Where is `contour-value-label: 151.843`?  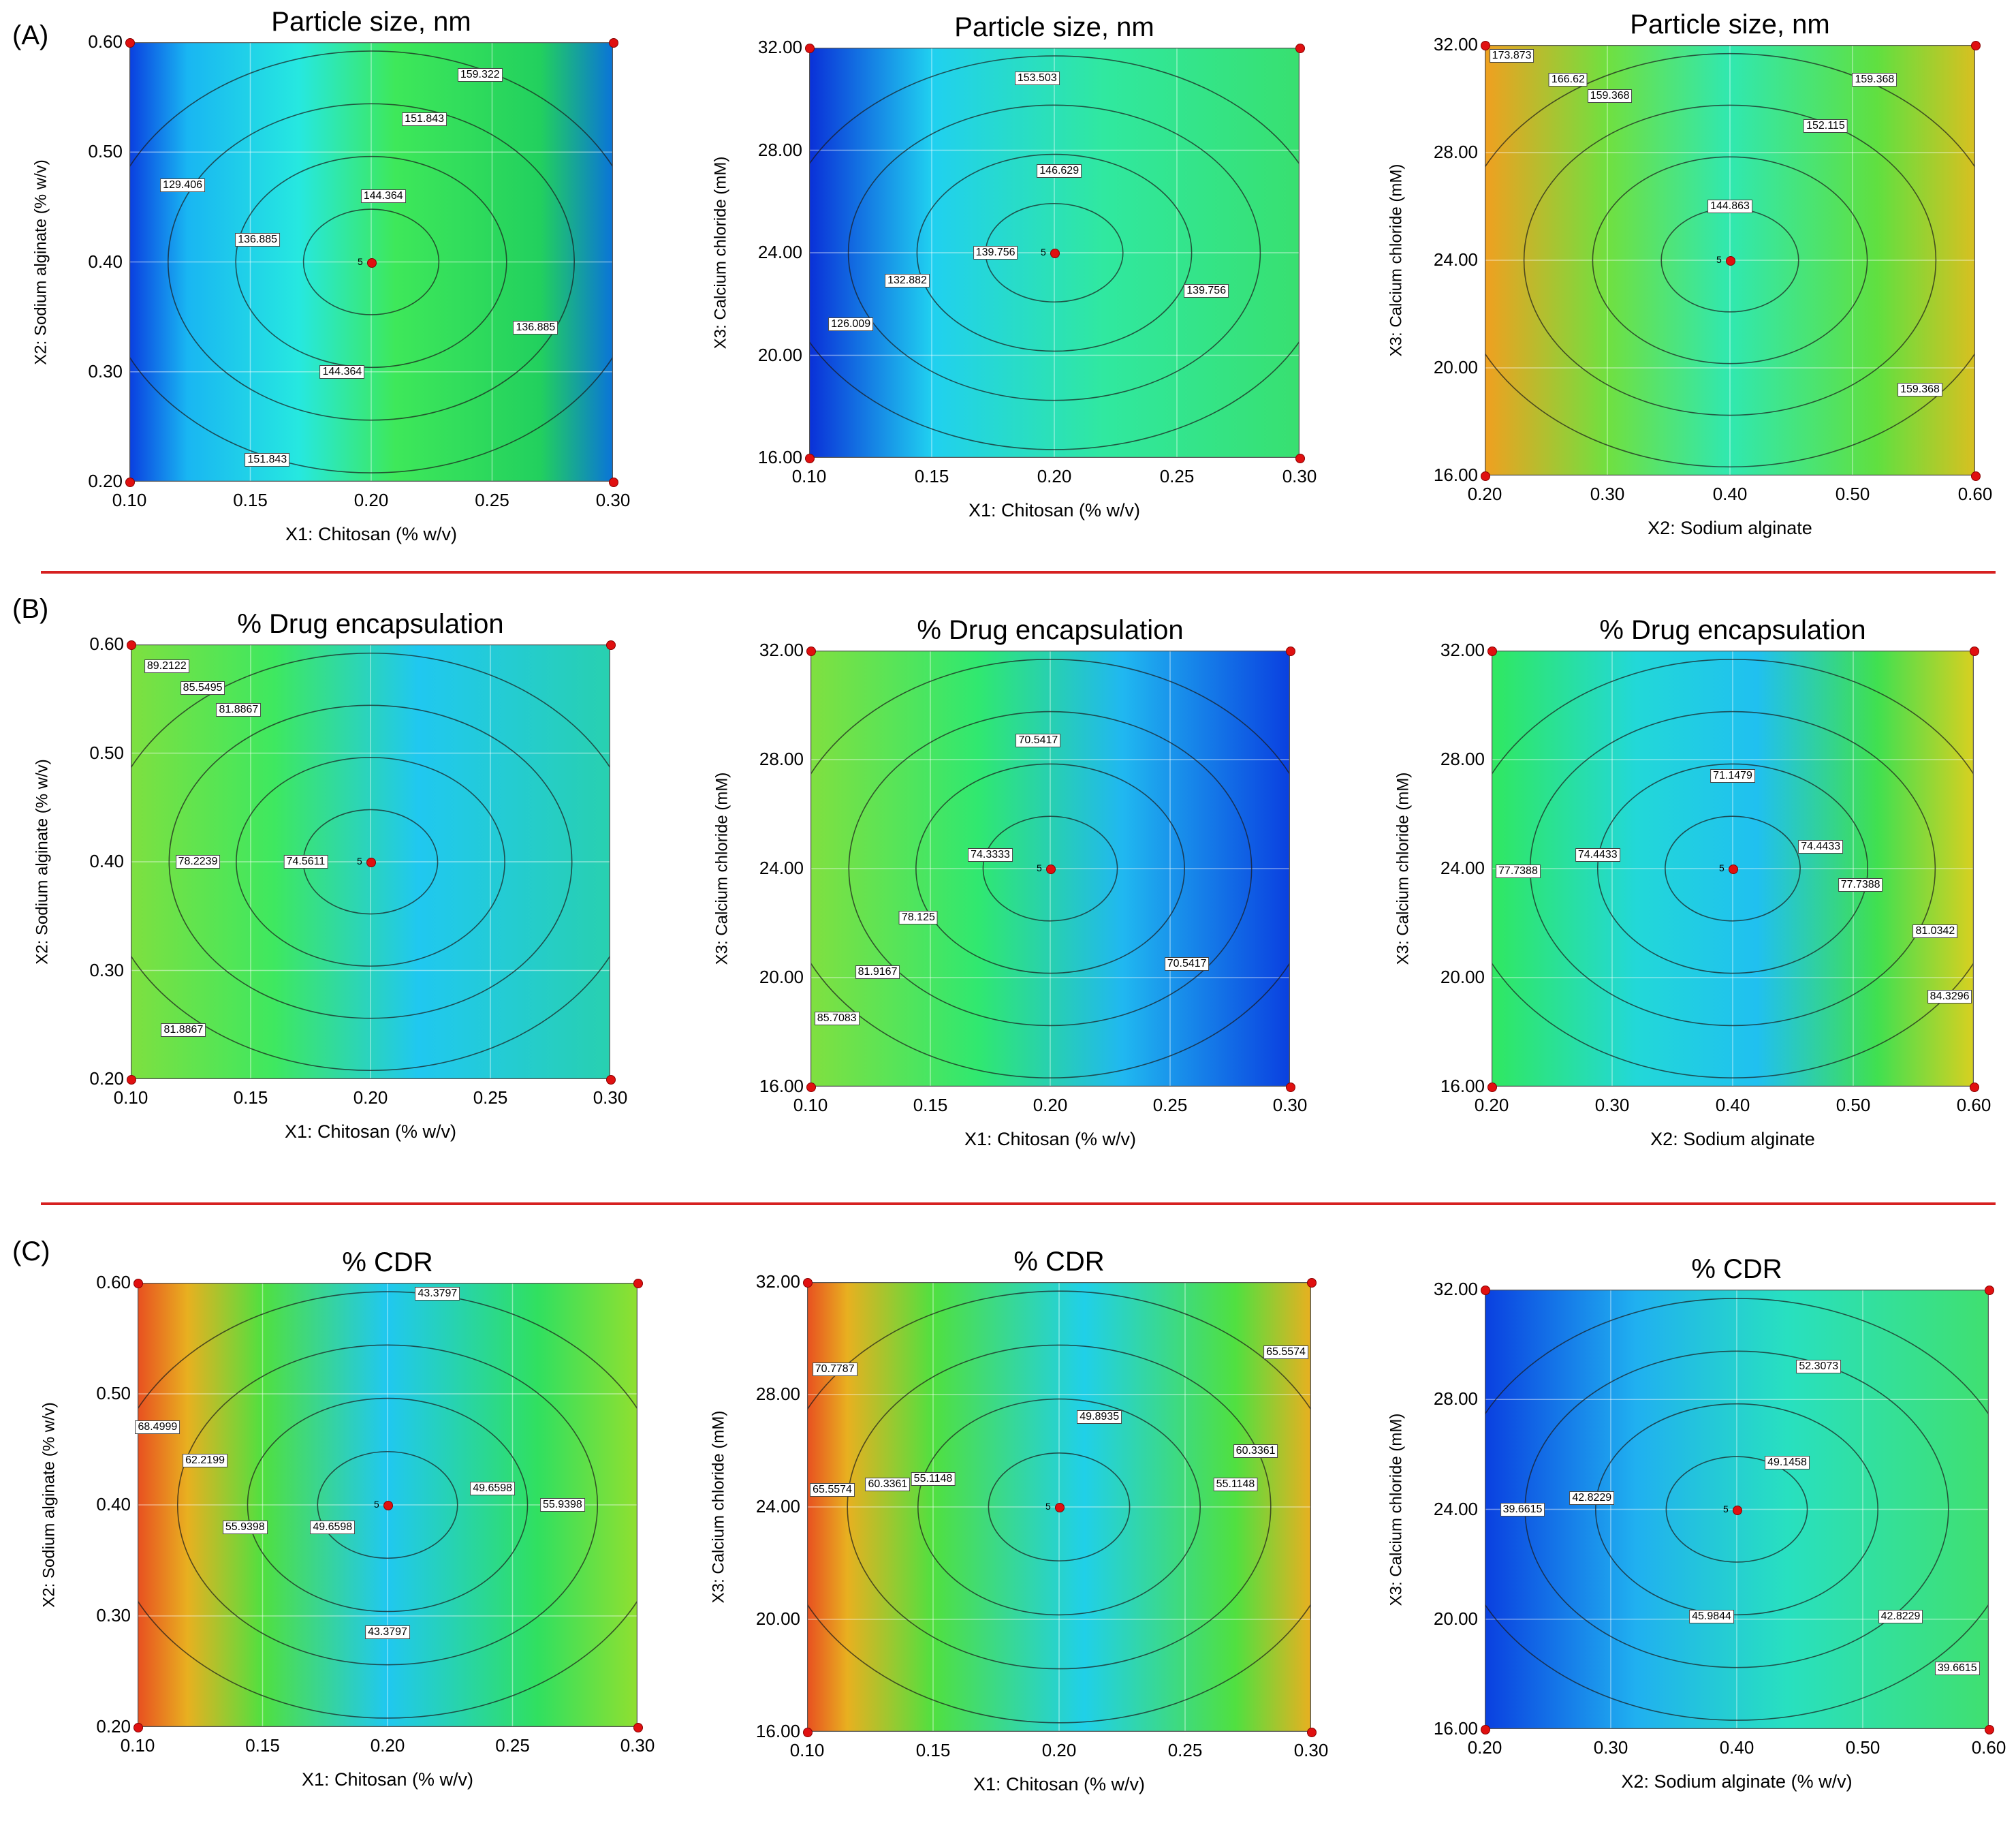 contour-value-label: 151.843 is located at coordinates (424, 119).